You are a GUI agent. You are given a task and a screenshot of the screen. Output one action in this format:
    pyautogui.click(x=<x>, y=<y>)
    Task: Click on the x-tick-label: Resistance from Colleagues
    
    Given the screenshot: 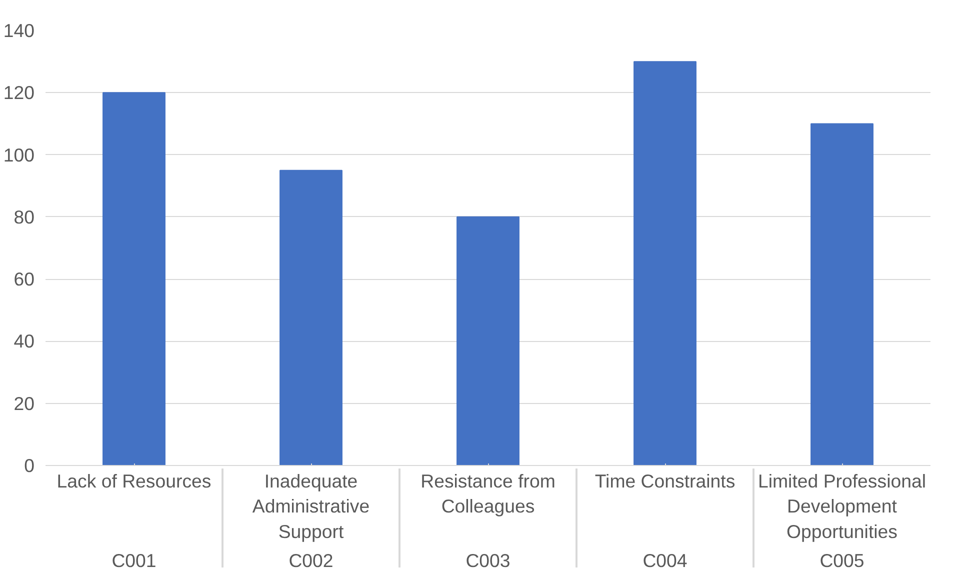 What is the action you would take?
    pyautogui.click(x=488, y=493)
    